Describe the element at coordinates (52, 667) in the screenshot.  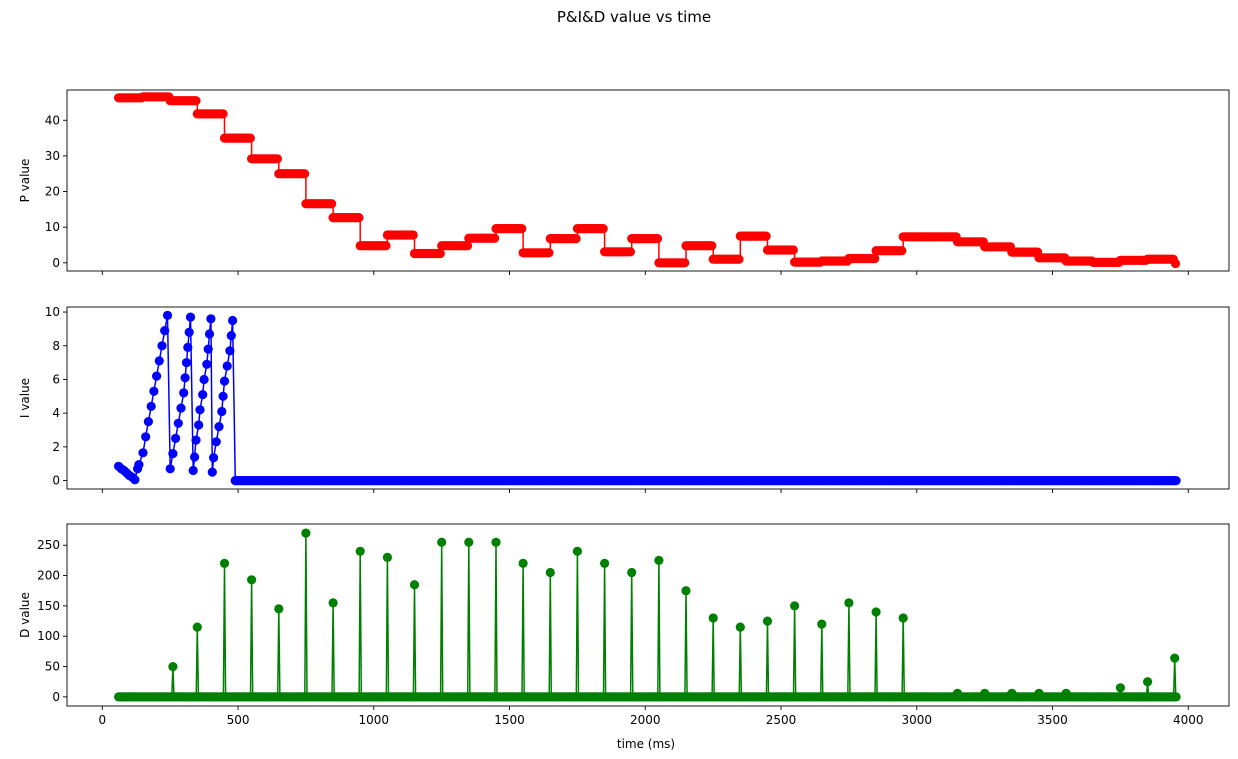
I see `y-tick-label: 50` at that location.